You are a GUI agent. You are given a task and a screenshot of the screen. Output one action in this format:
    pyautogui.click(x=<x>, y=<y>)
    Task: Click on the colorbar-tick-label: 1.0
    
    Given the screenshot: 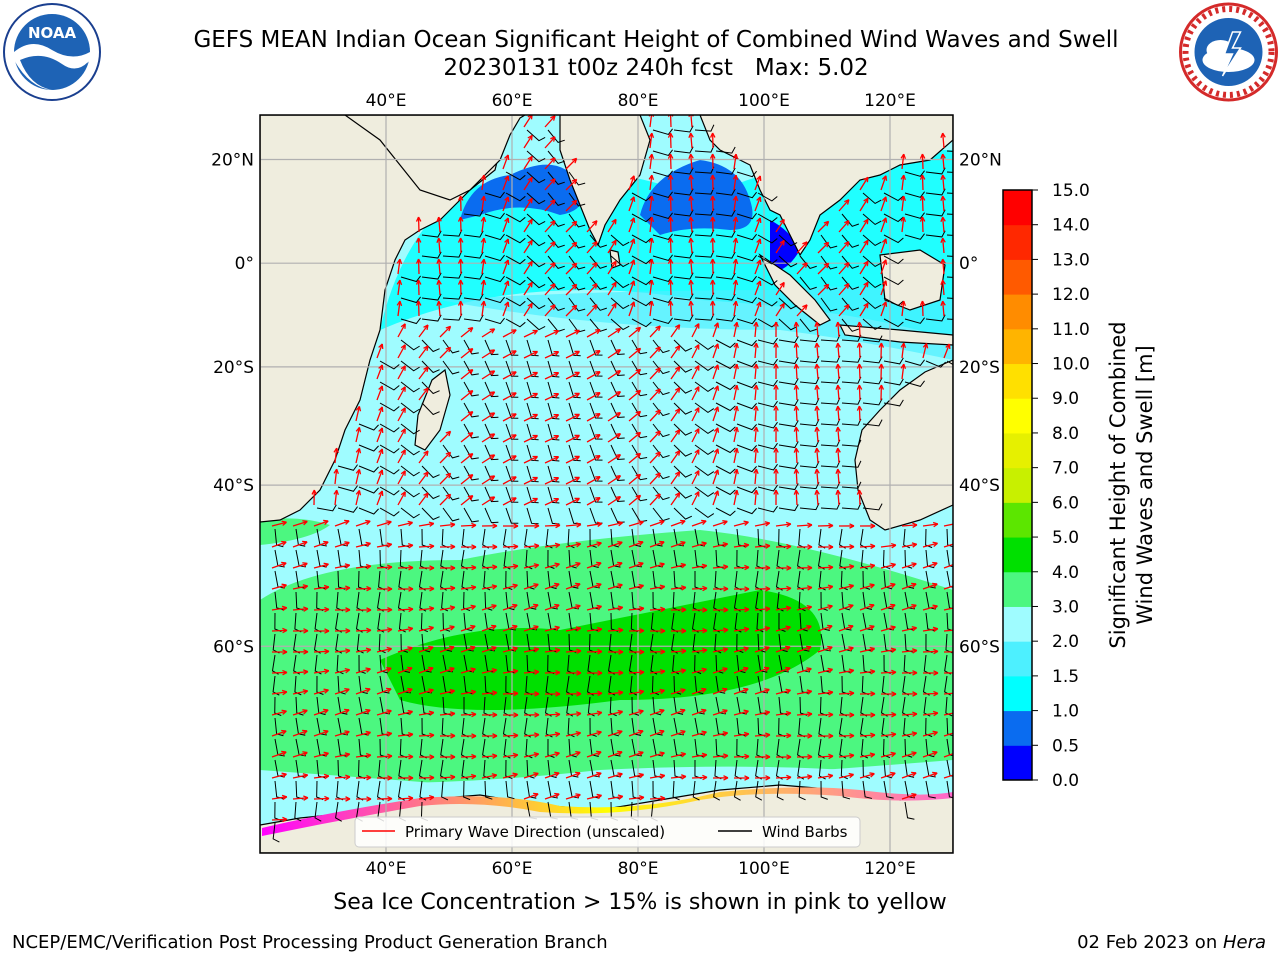 What is the action you would take?
    pyautogui.click(x=1065, y=712)
    